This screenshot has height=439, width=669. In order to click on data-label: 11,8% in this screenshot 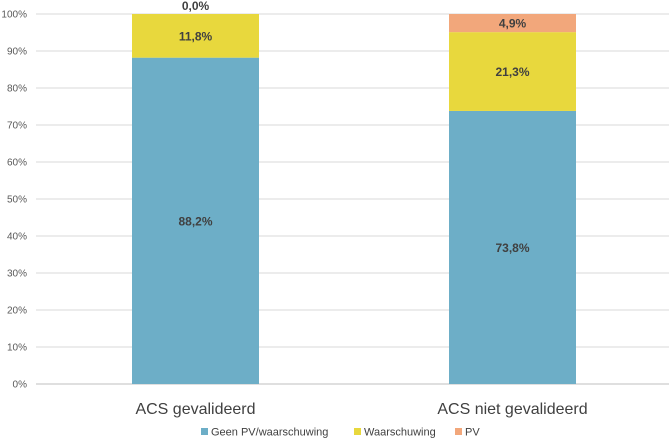, I will do `click(196, 36)`.